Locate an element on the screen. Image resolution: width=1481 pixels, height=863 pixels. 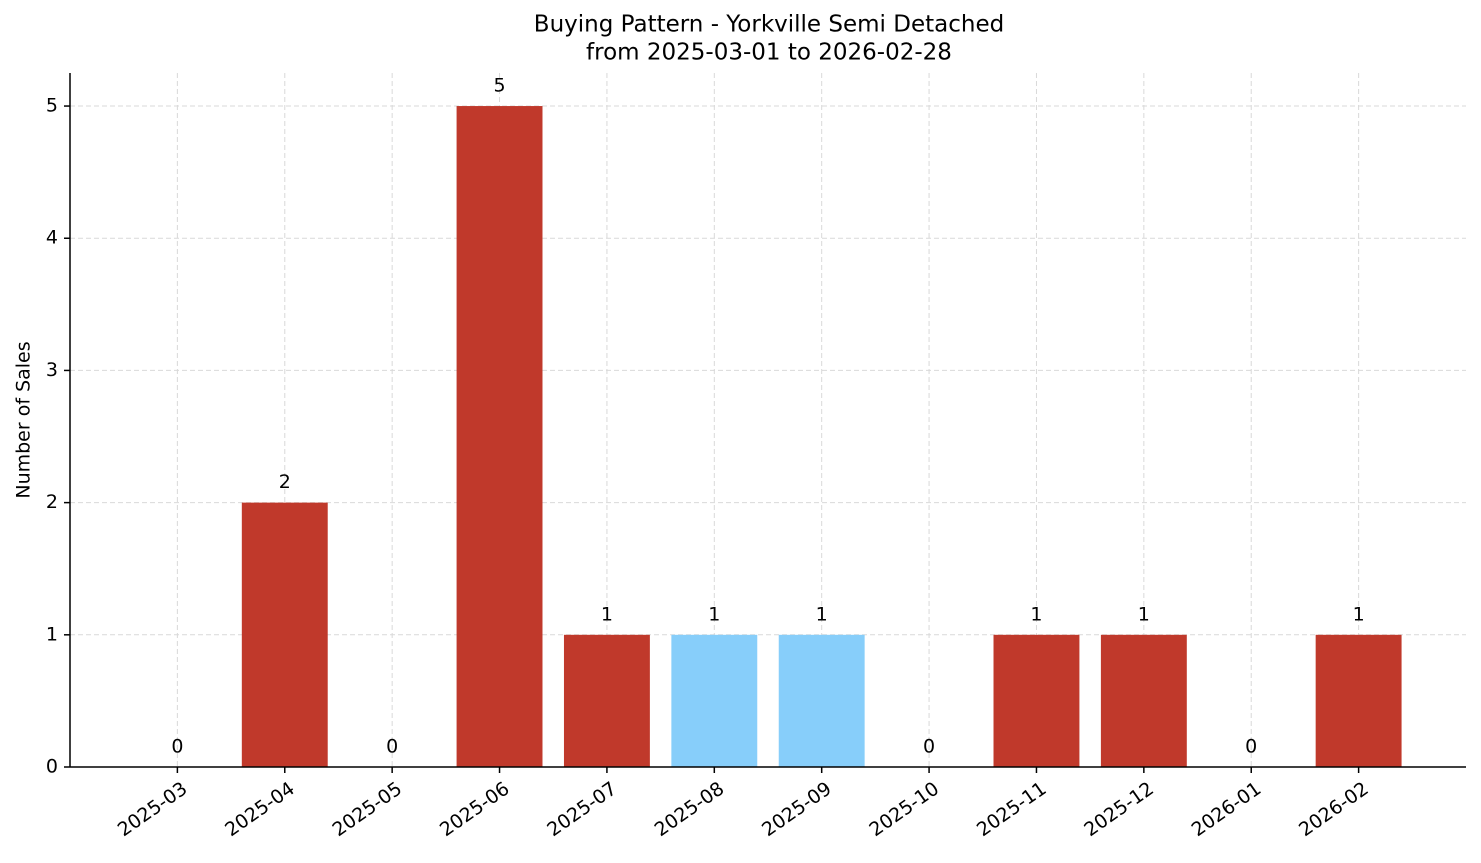
x-tick-label: 2025-10 is located at coordinates (904, 810).